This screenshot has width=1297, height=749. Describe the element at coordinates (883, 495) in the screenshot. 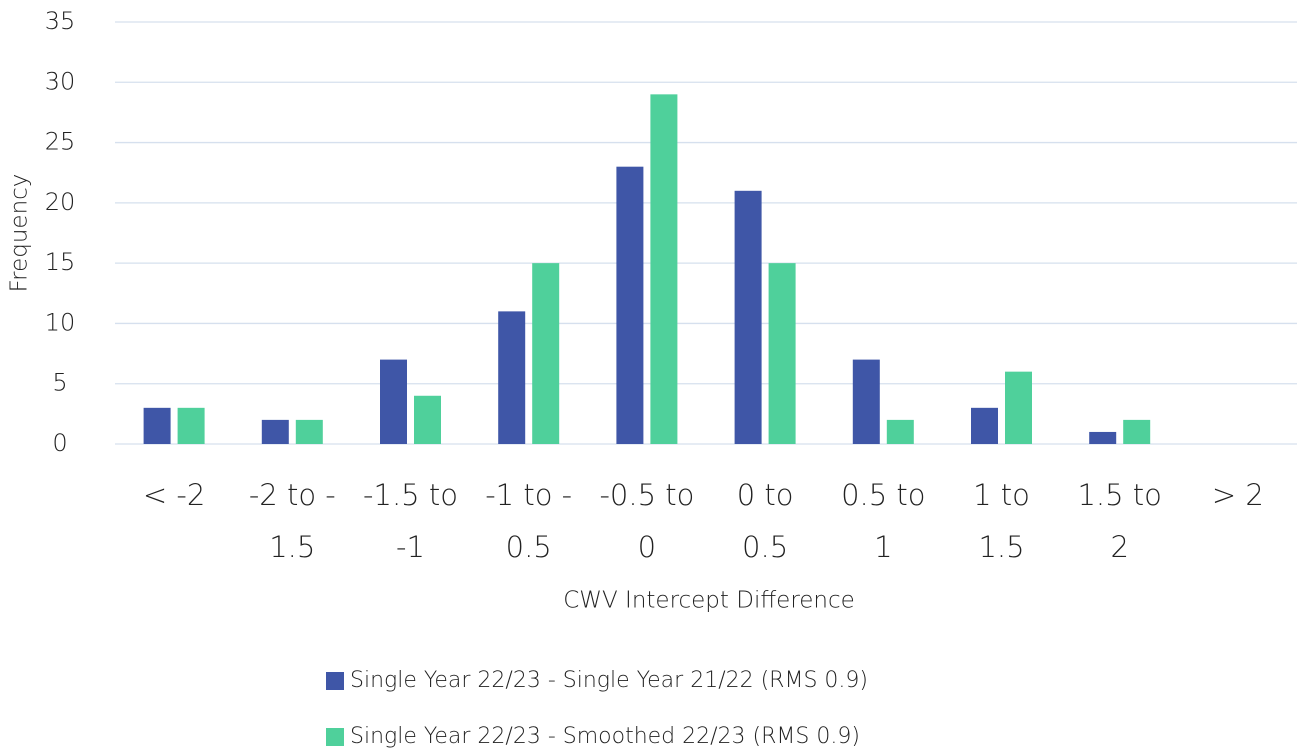

I see `x-tick-label: 0.5 to` at that location.